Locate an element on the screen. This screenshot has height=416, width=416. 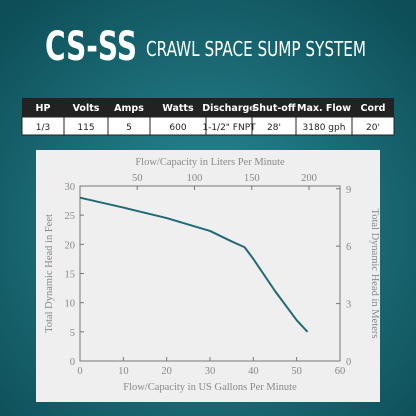
y-axis-title: Total Dynamic Head in Feet is located at coordinates (49, 273).